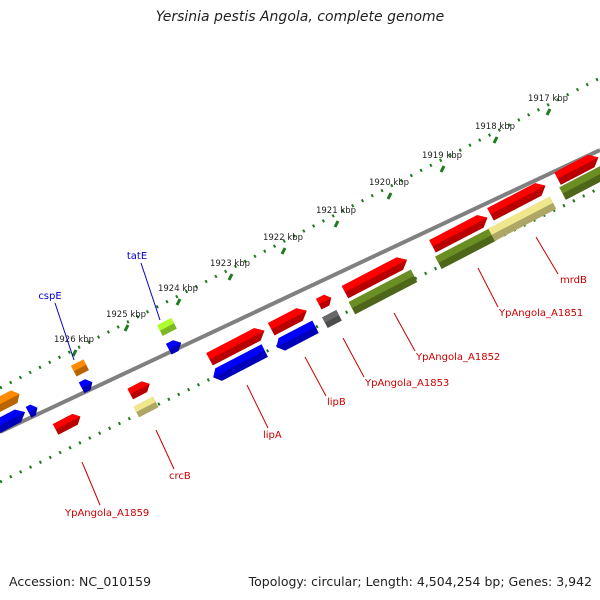  What do you see at coordinates (548, 99) in the screenshot?
I see `tick-label: 1917 kbp` at bounding box center [548, 99].